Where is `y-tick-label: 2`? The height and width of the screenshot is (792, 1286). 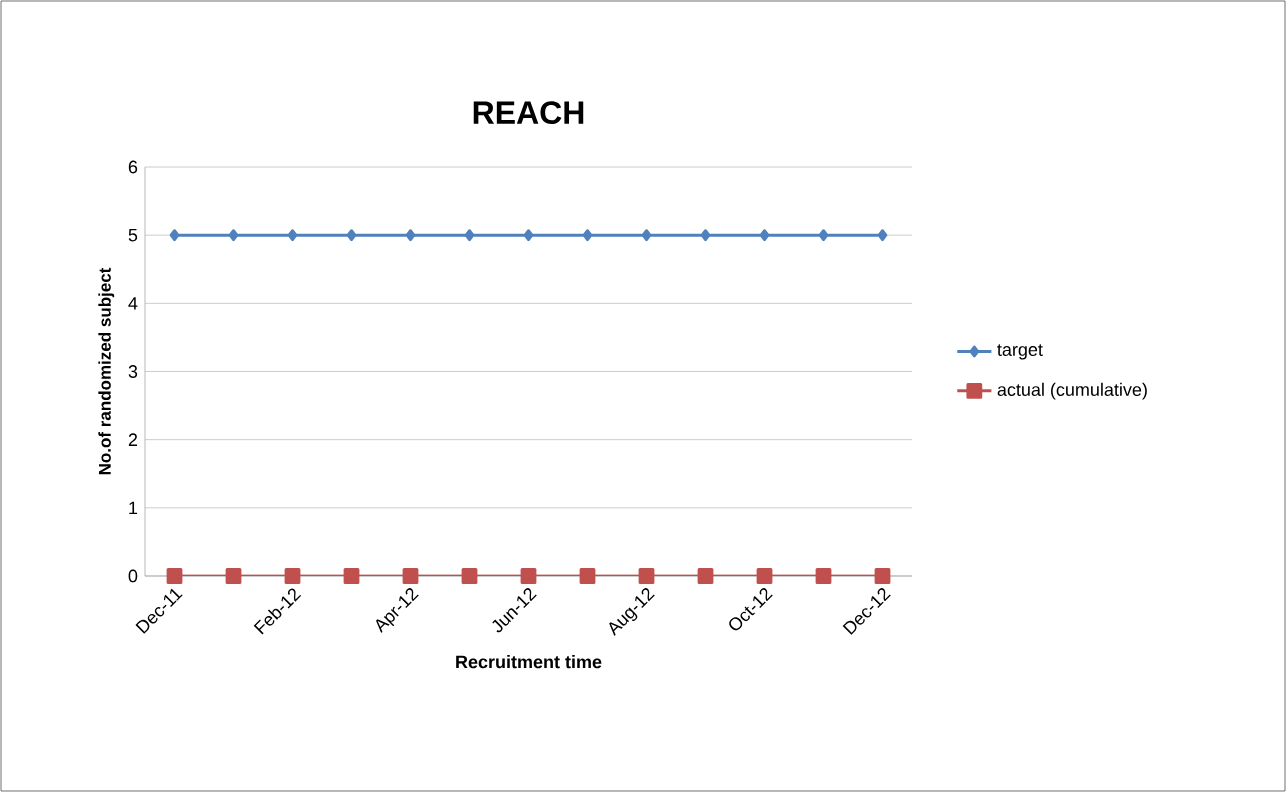 y-tick-label: 2 is located at coordinates (133, 439).